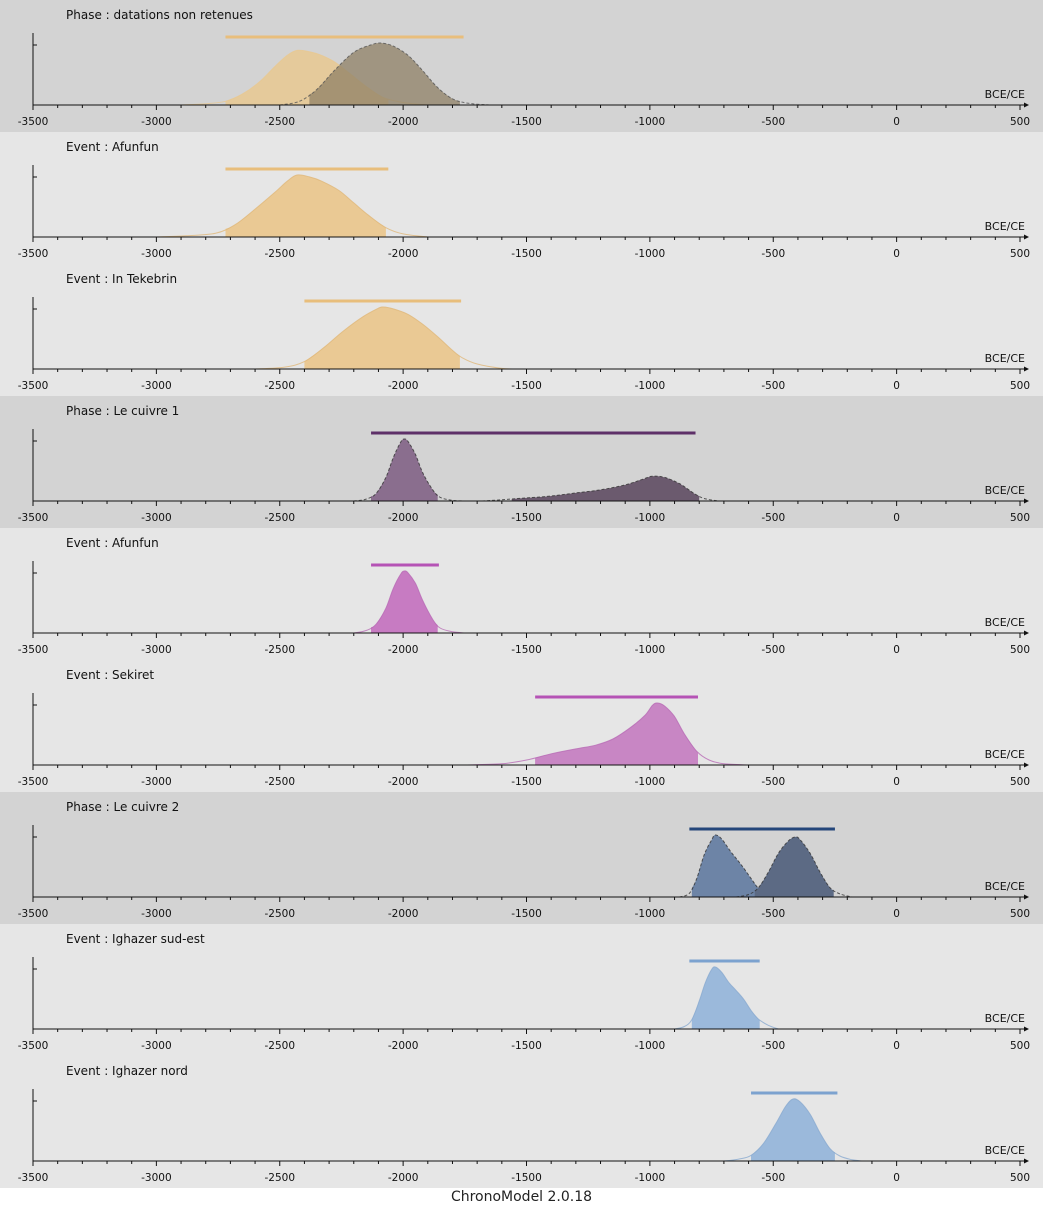  Describe the element at coordinates (112, 543) in the screenshot. I see `panel-title: Event : Afunfun` at that location.